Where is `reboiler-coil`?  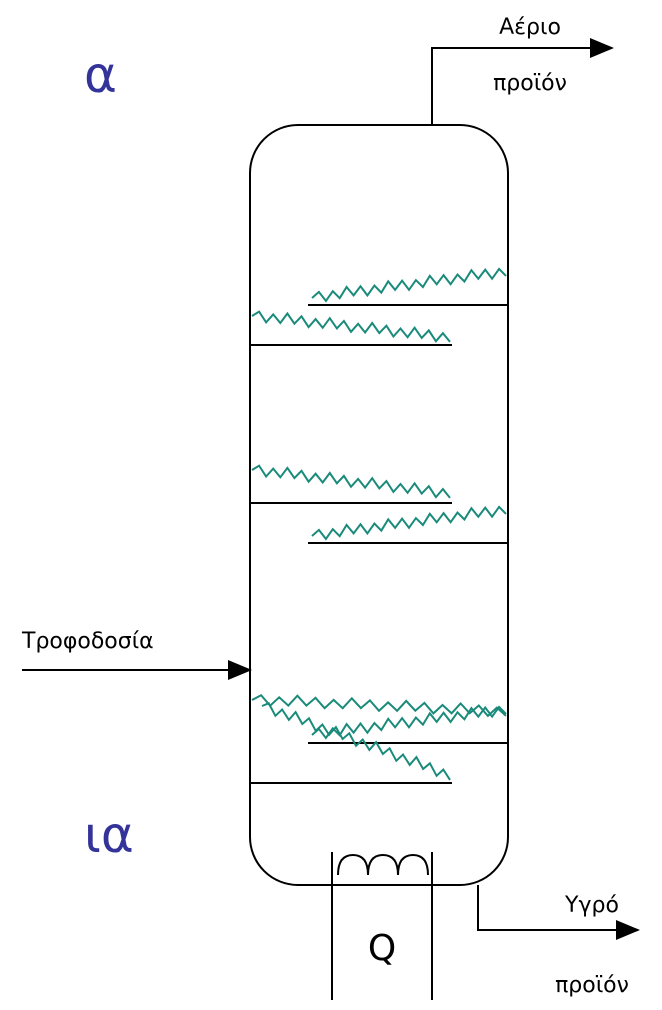 reboiler-coil is located at coordinates (383, 864).